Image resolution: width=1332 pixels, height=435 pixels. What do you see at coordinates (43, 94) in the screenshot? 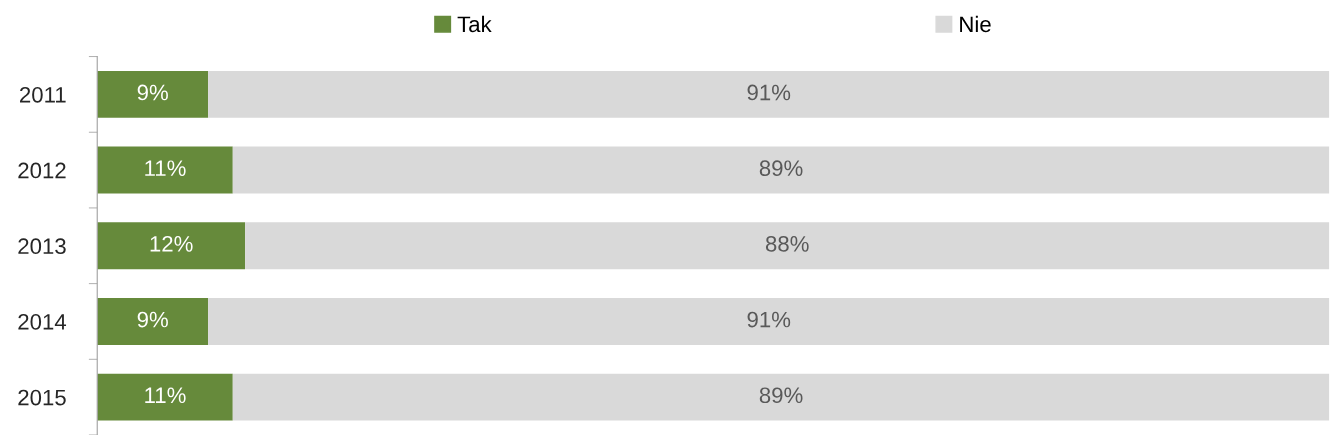
I see `y-tick-label: 2011` at bounding box center [43, 94].